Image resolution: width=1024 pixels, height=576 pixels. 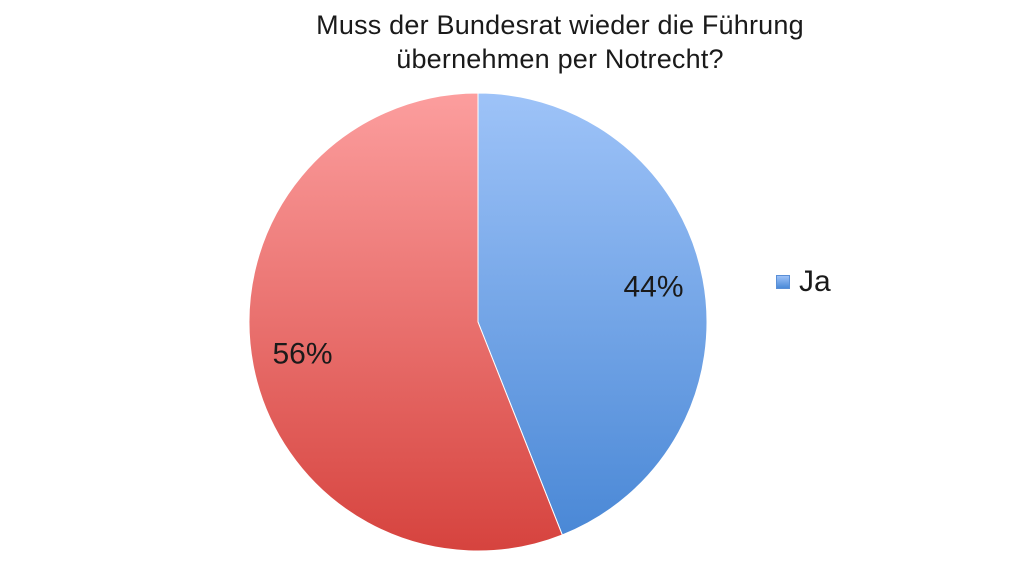 What do you see at coordinates (302, 353) in the screenshot?
I see `pie-slice-label: 56%` at bounding box center [302, 353].